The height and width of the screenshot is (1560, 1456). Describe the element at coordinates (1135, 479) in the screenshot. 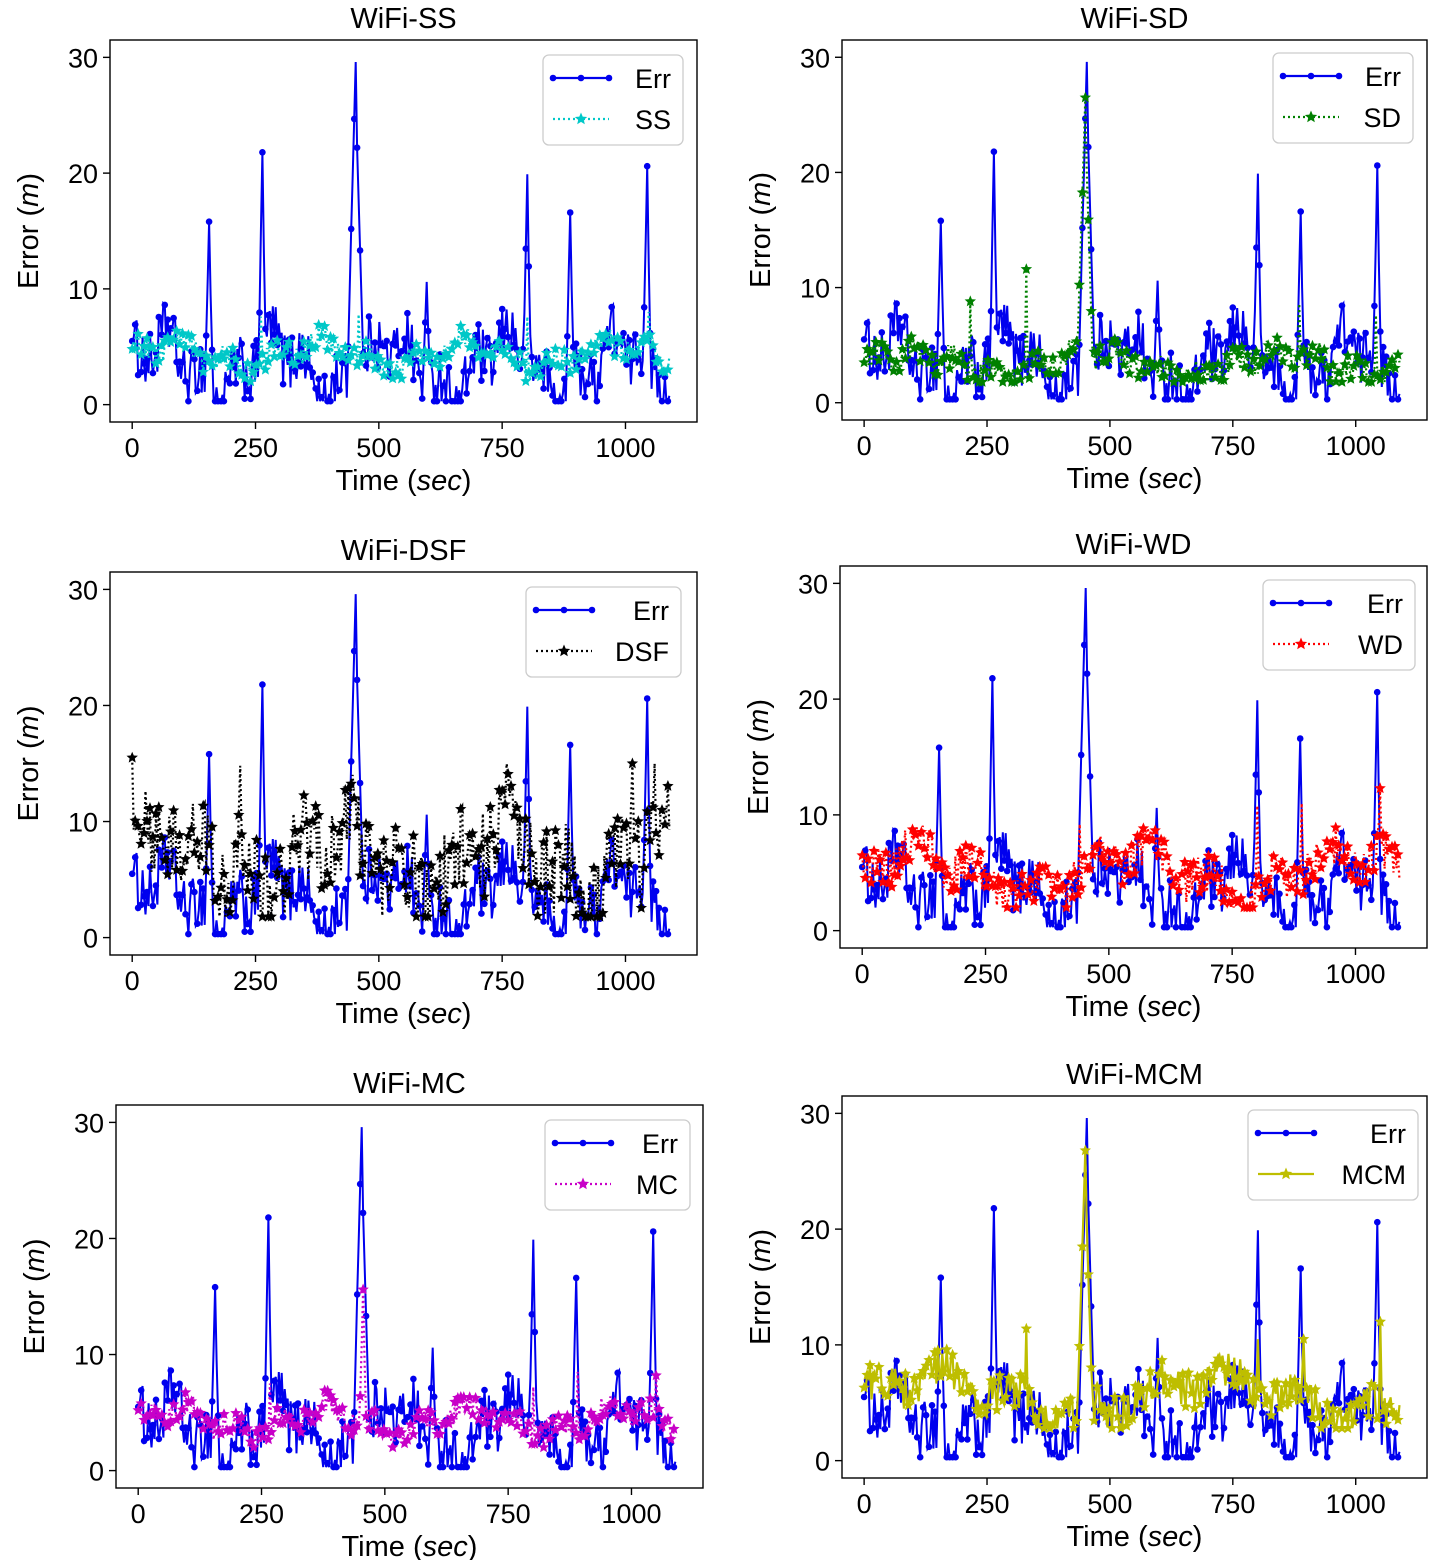

I see `x-axis-label: Time (sec)` at that location.